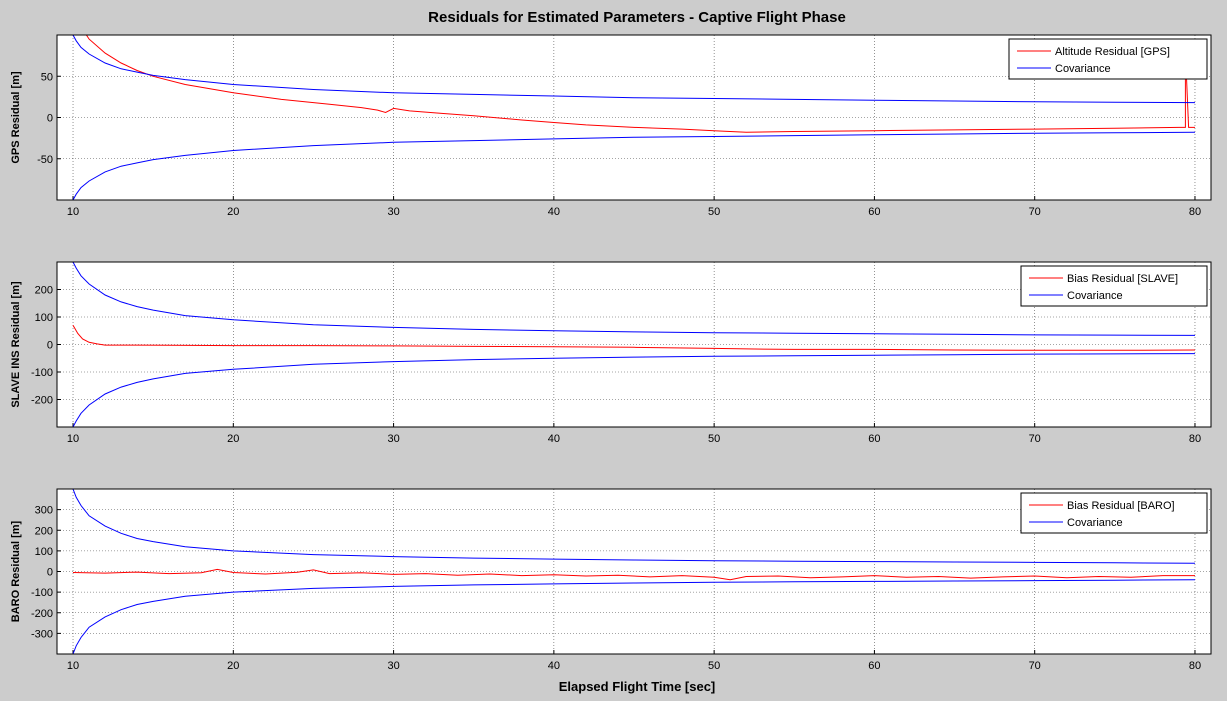 The image size is (1227, 701). Describe the element at coordinates (637, 686) in the screenshot. I see `x-axis-label: Elapsed Flight Time [sec]` at that location.